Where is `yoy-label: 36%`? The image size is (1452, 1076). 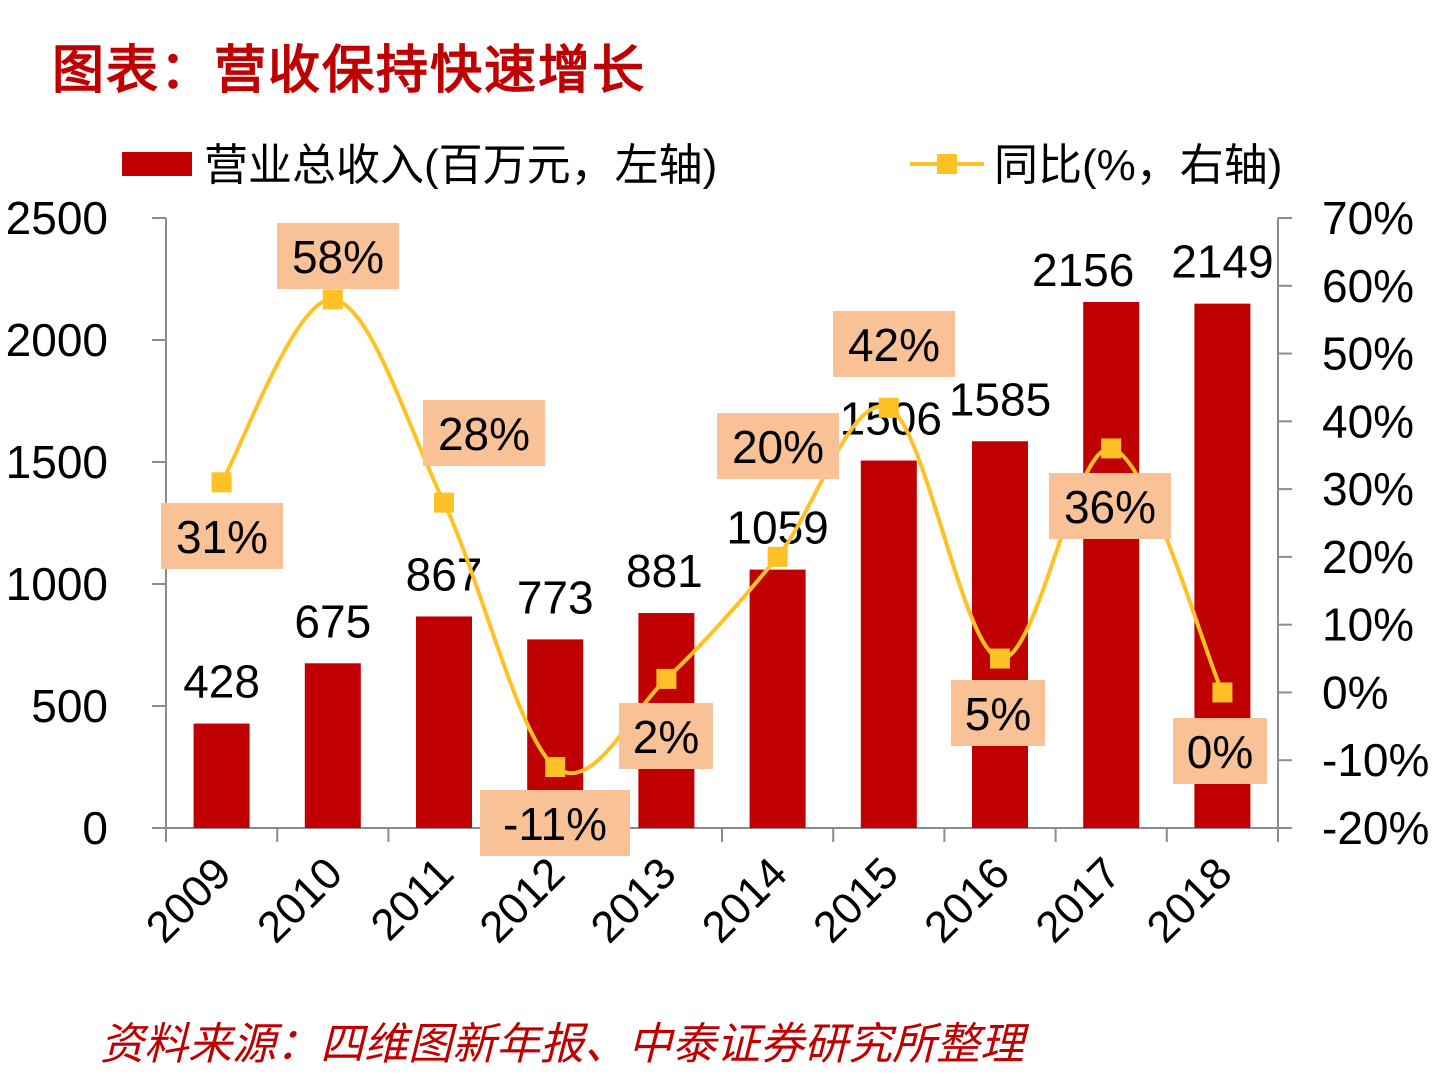 yoy-label: 36% is located at coordinates (1110, 507).